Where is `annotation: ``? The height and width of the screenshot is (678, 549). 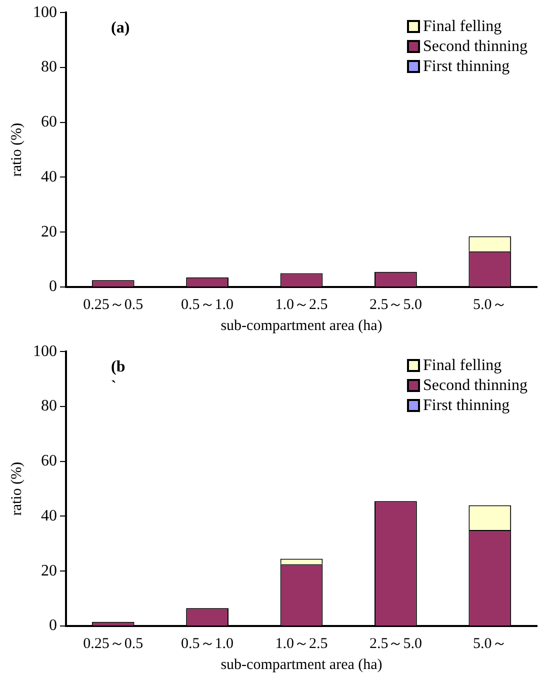 annotation: ` is located at coordinates (113, 387).